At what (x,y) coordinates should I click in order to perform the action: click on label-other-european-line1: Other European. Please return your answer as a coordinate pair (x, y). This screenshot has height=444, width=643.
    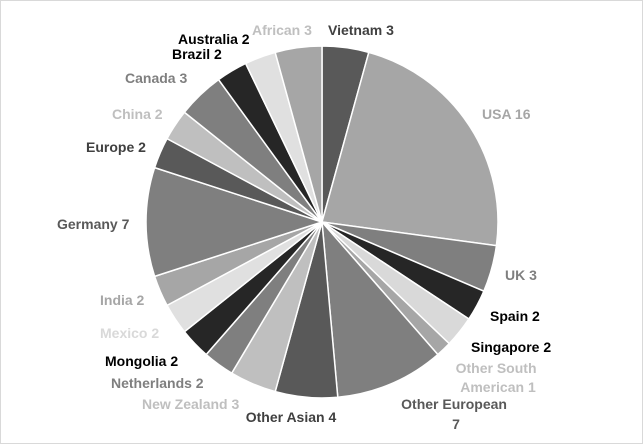
    Looking at the image, I should click on (454, 404).